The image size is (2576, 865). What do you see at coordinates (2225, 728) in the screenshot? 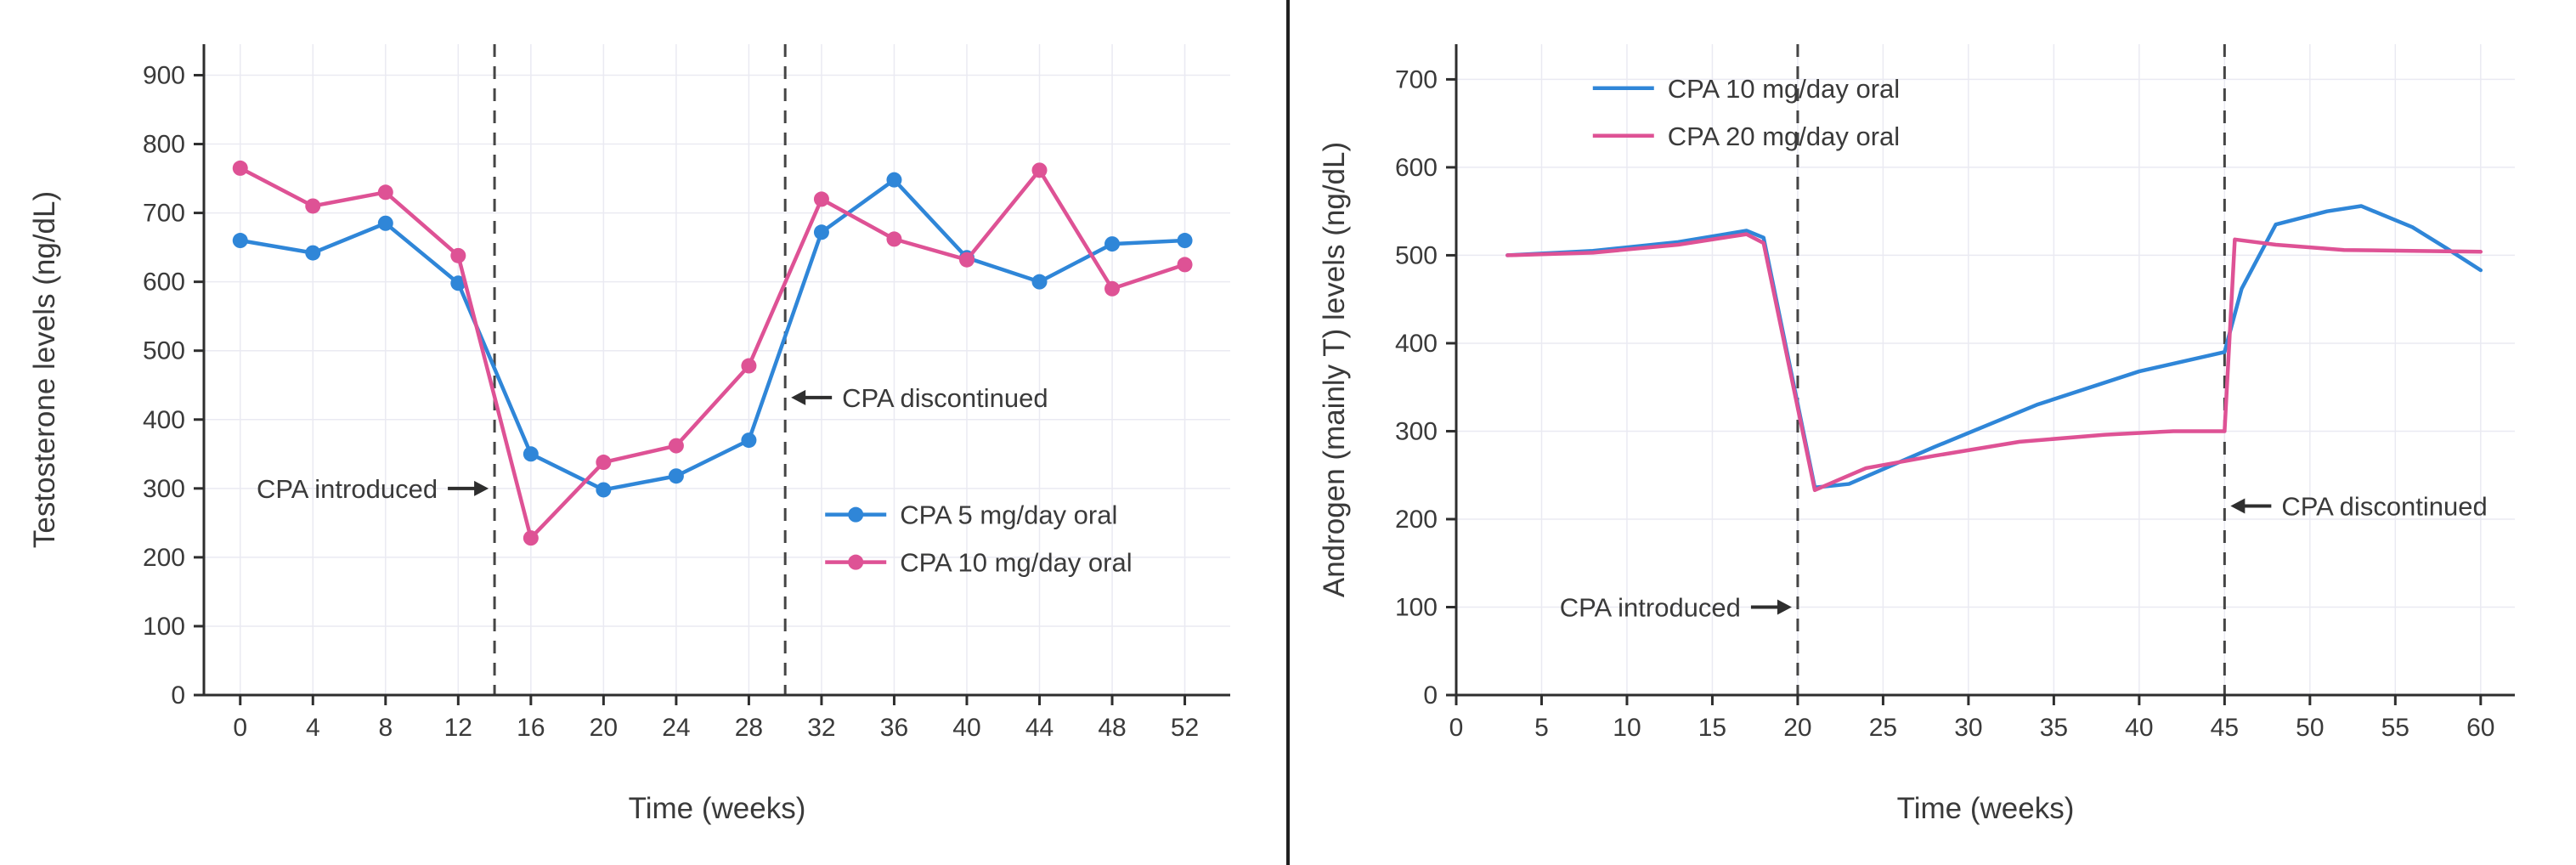
I see `svg-text: 45` at bounding box center [2225, 728].